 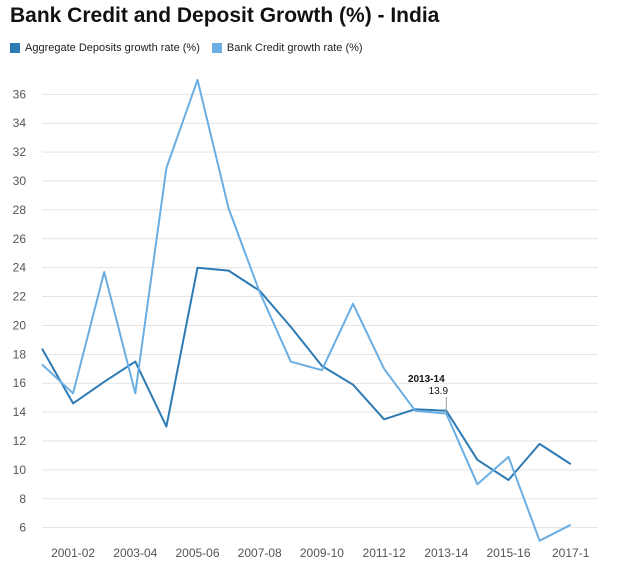 I want to click on y-tick-label-26: 26, so click(x=20, y=239).